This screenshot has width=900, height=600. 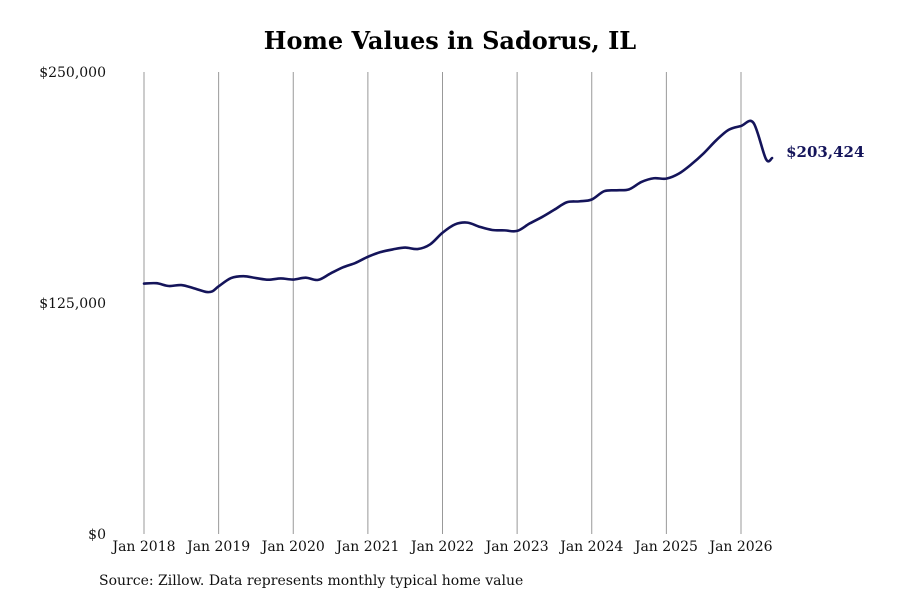 What do you see at coordinates (292, 547) in the screenshot?
I see `x-tick-label: Jan 2020` at bounding box center [292, 547].